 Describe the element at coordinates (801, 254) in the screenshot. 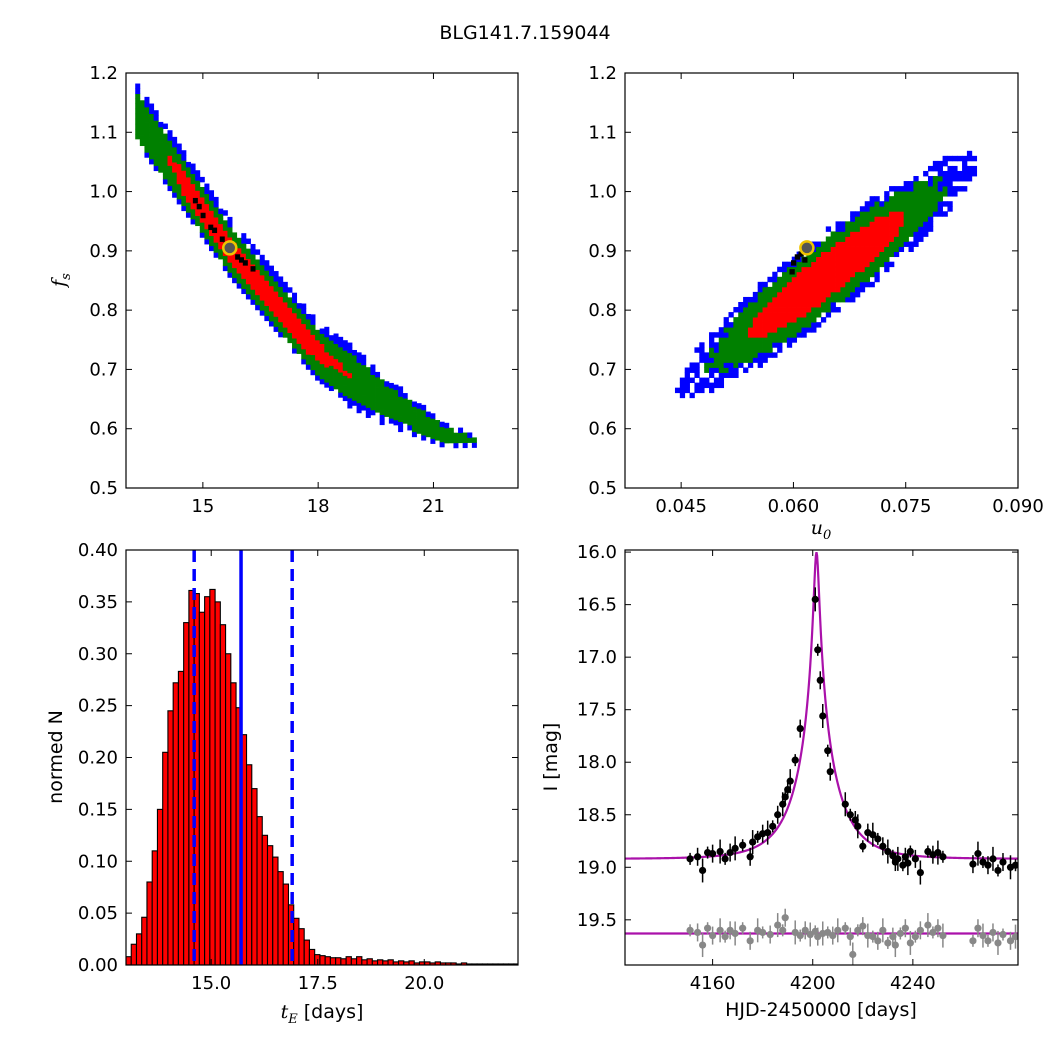

I see `contour-cell-core` at that location.